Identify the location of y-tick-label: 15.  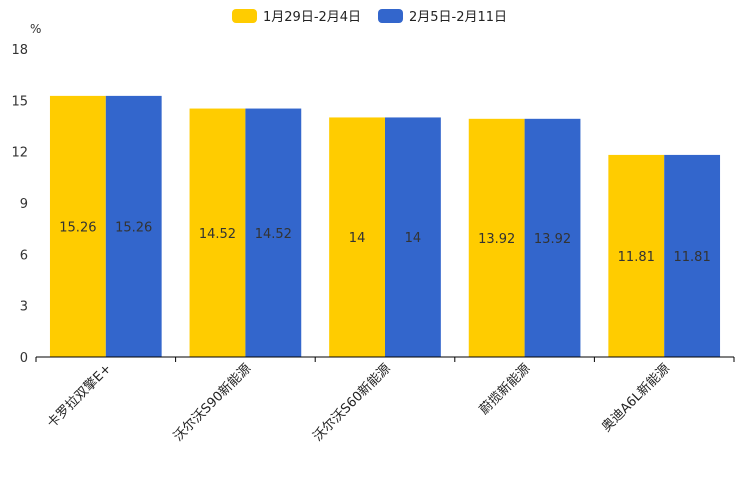
(19, 101).